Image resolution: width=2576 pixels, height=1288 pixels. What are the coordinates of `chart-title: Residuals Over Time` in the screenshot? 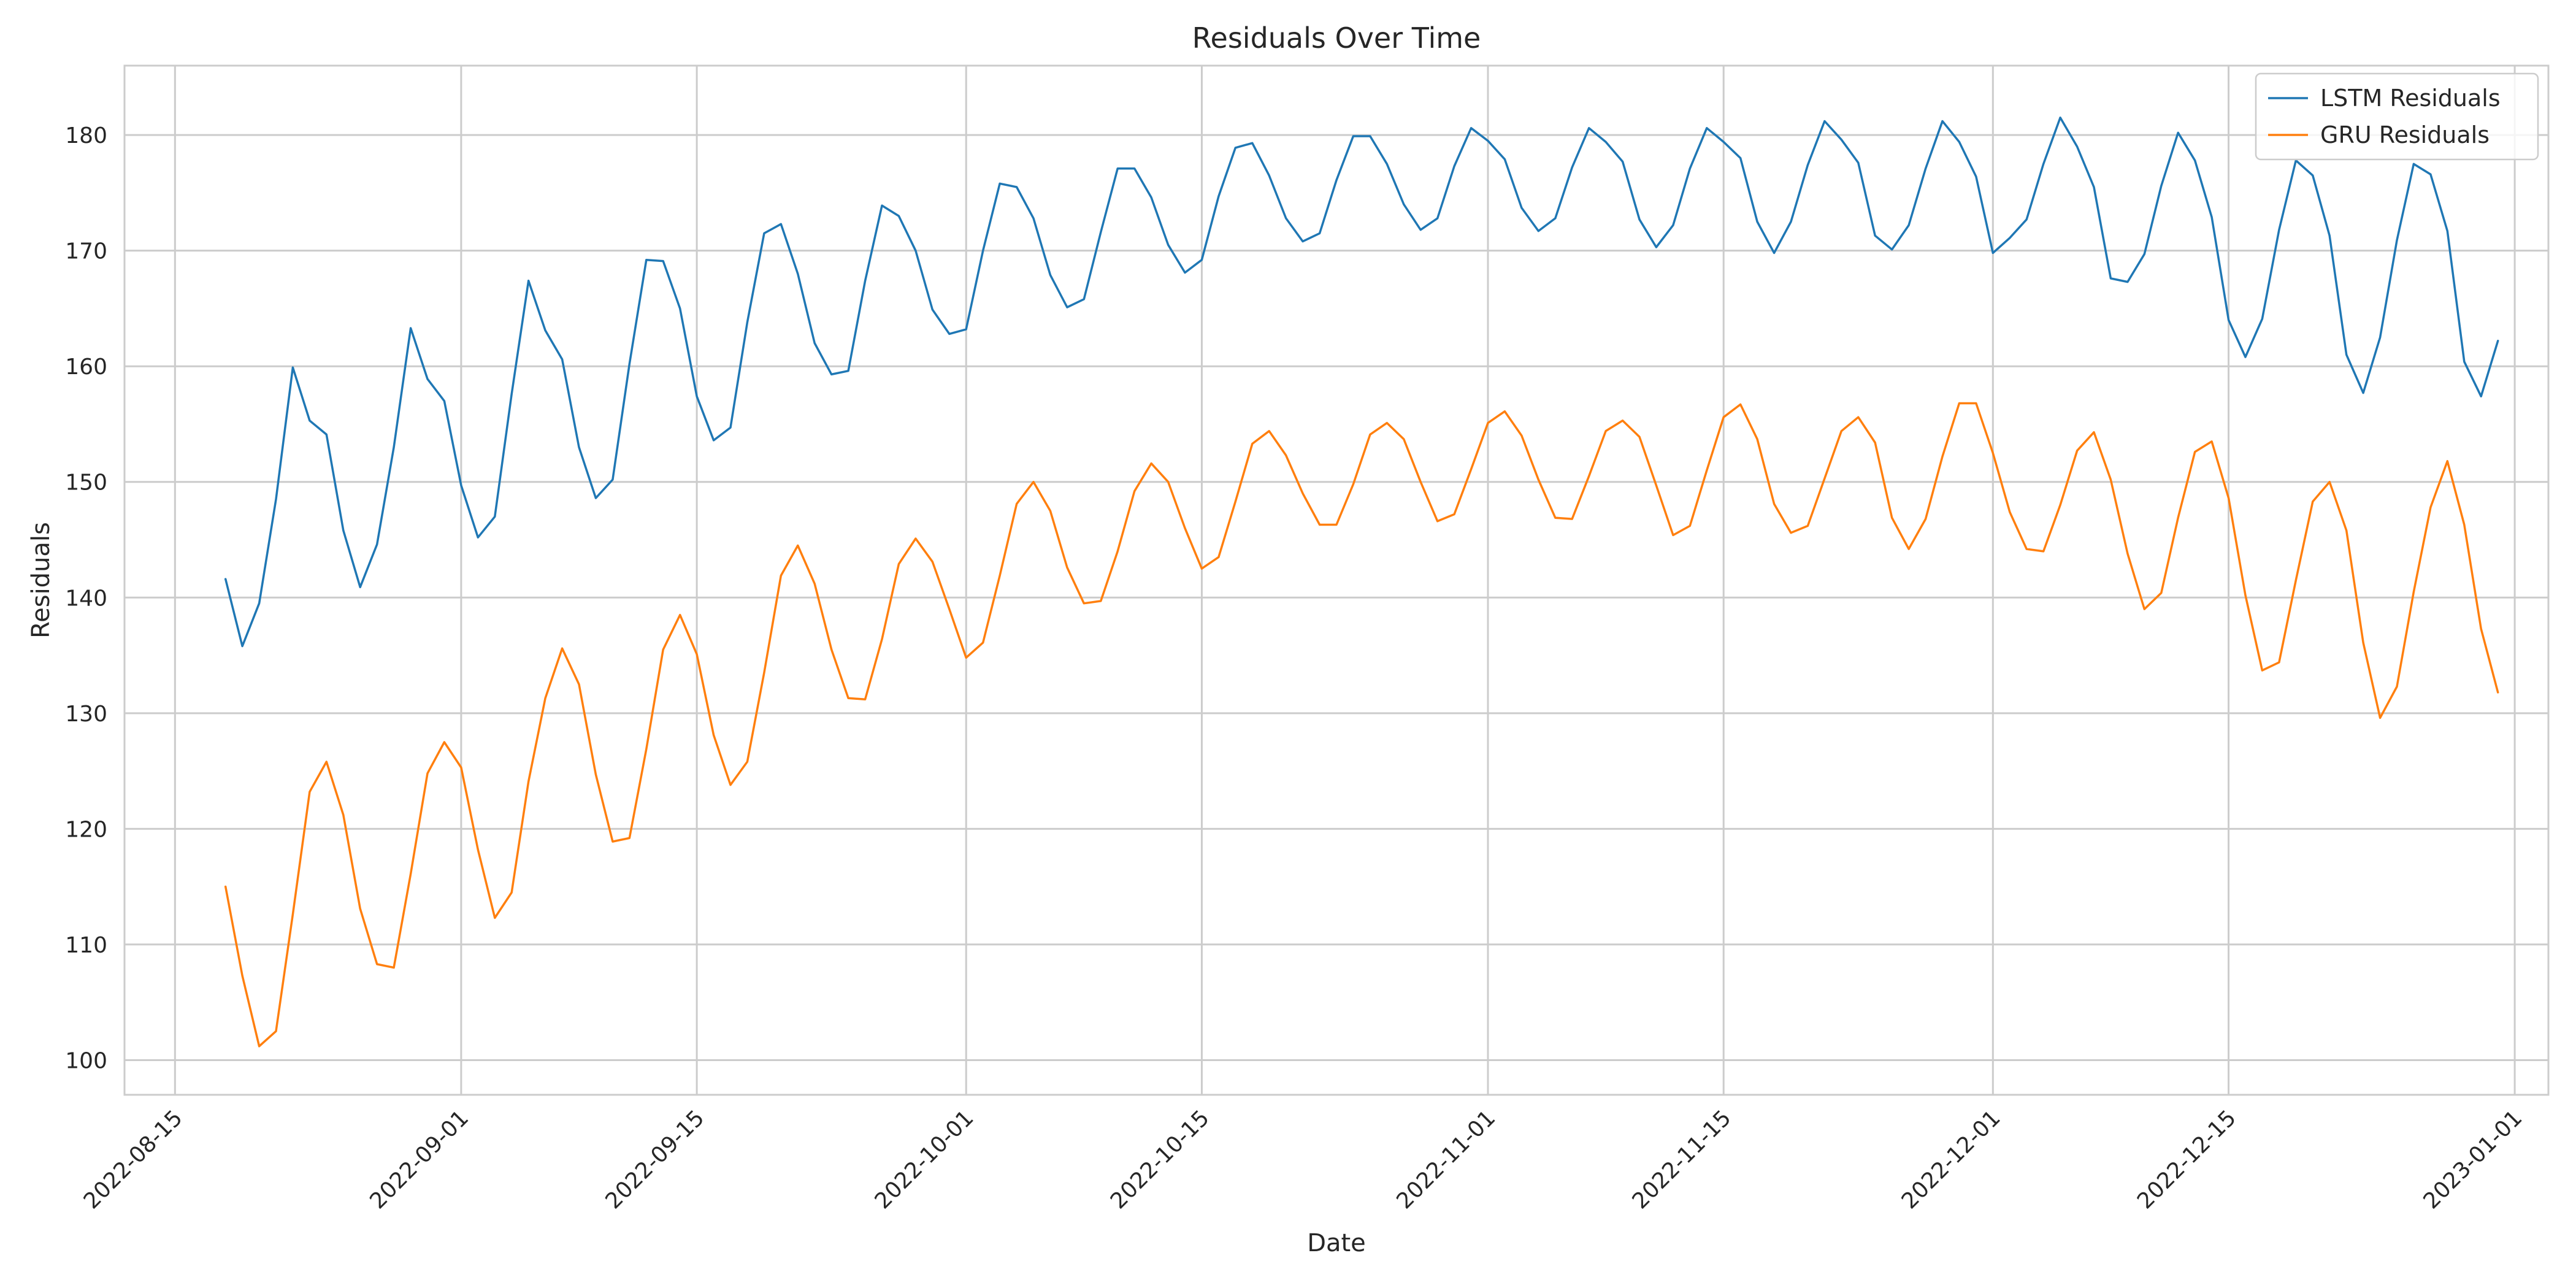 It's located at (1336, 38).